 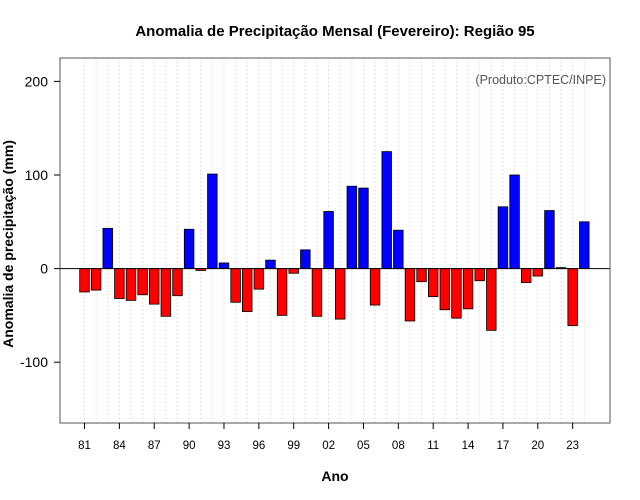 I want to click on x-tick-label: 81, so click(x=84, y=446).